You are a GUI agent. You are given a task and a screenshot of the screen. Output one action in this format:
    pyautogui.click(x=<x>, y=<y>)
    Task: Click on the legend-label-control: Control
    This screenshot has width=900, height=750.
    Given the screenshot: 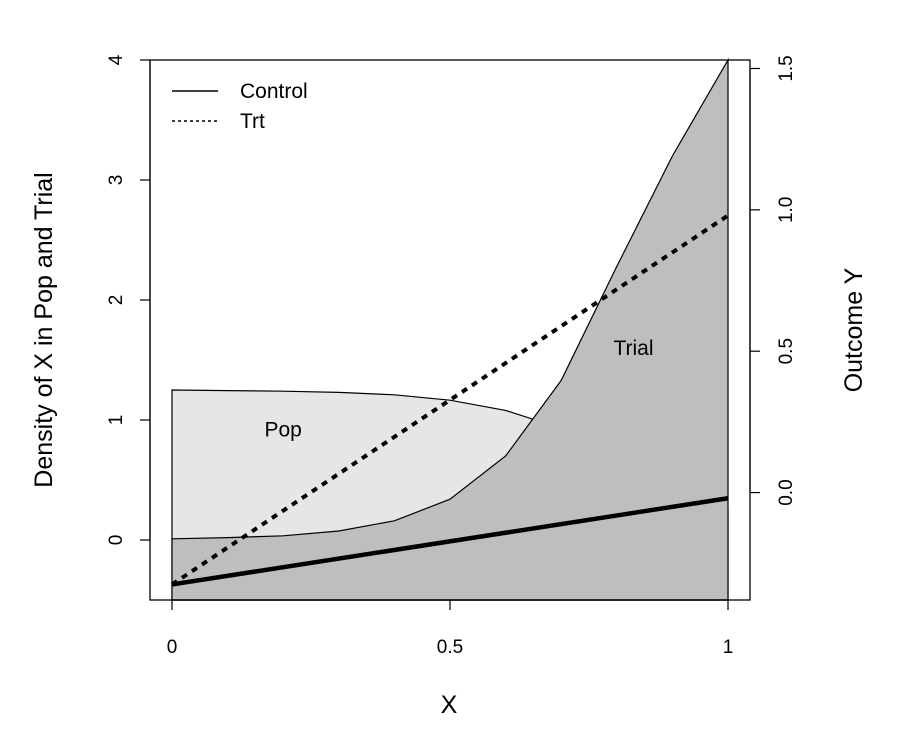 What is the action you would take?
    pyautogui.click(x=274, y=91)
    